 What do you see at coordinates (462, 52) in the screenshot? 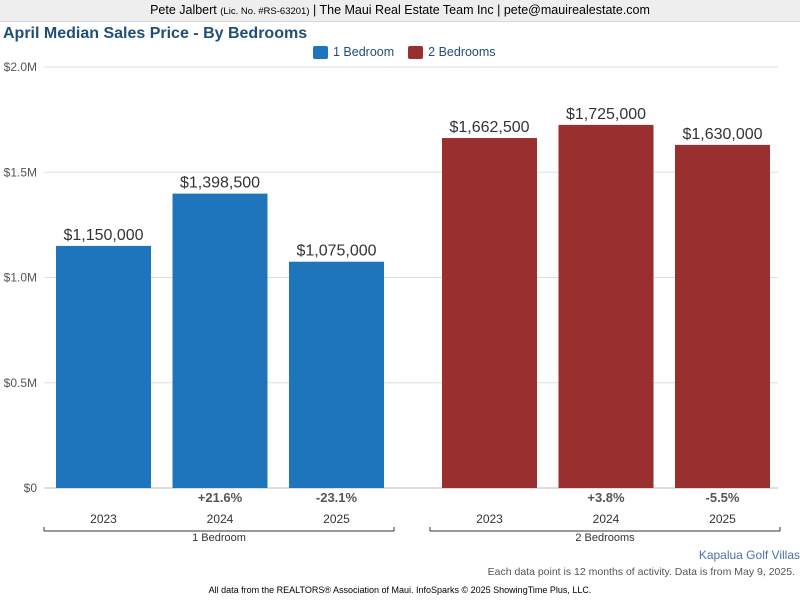
I see `legend-label-2-bedrooms: 2 Bedrooms` at bounding box center [462, 52].